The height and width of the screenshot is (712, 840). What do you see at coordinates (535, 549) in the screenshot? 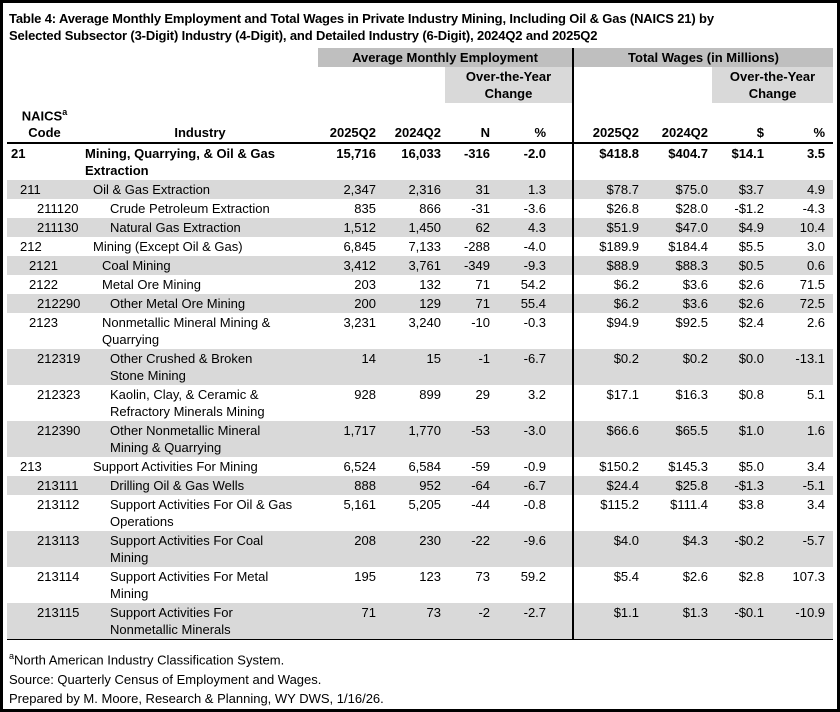
I see `cell-emp-pct: -9.6` at bounding box center [535, 549].